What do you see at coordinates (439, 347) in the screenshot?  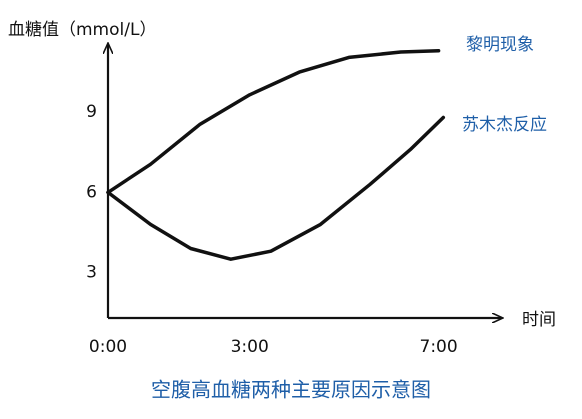 I see `x-tick-label: 7:00` at bounding box center [439, 347].